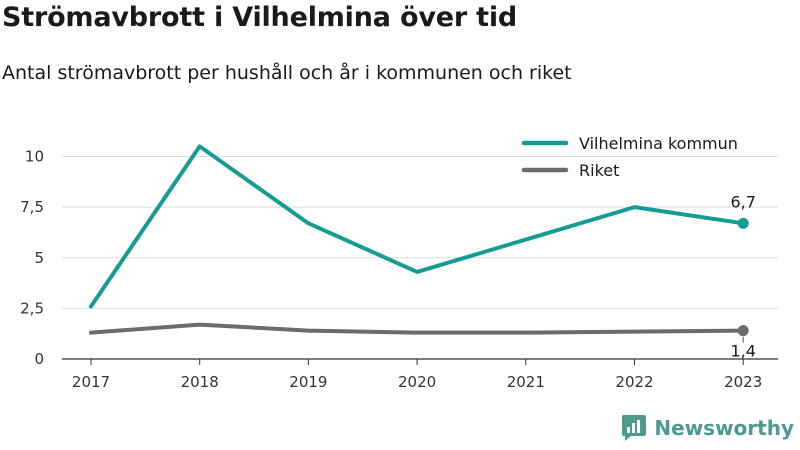  I want to click on y-tick-label: 7,5, so click(32, 207).